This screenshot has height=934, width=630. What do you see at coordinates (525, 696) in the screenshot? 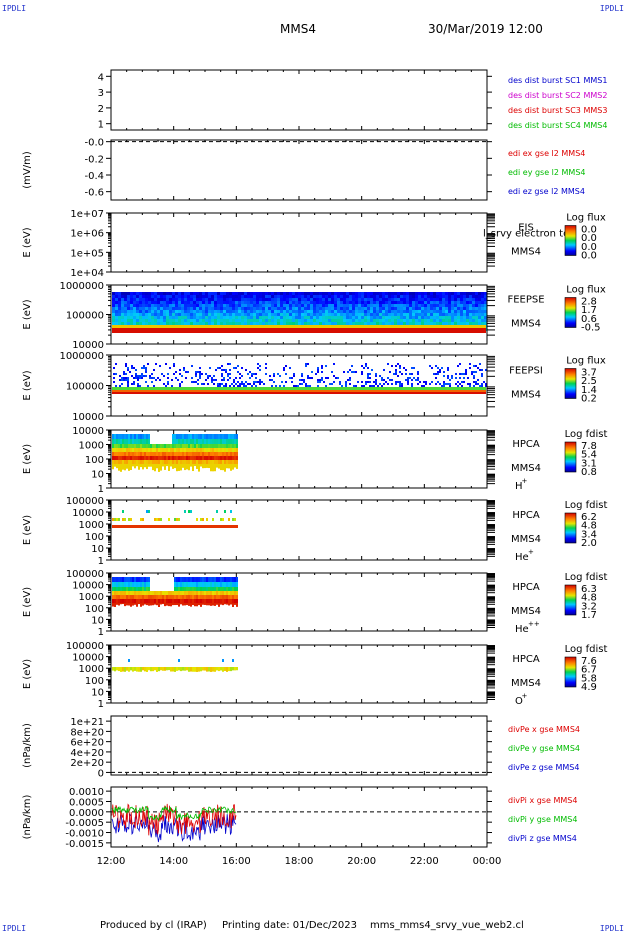
I see `species-charge: +` at bounding box center [525, 696].